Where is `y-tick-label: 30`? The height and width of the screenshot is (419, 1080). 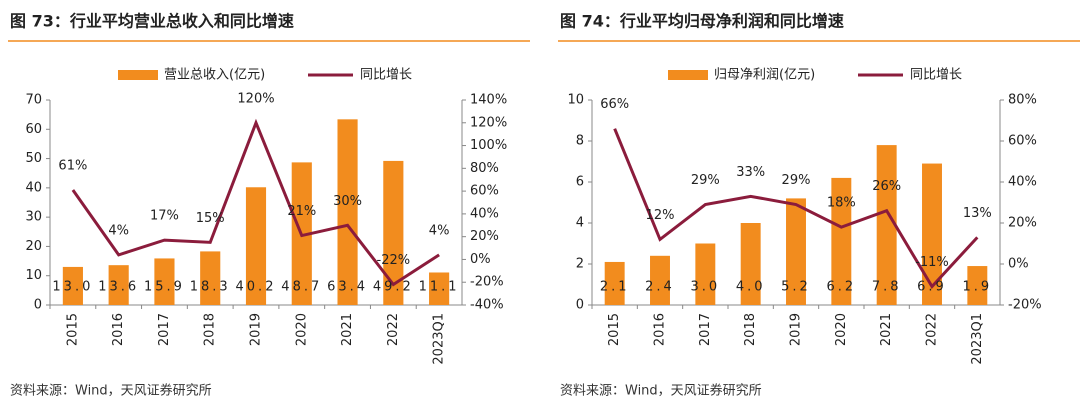
y-tick-label: 30 is located at coordinates (33, 217).